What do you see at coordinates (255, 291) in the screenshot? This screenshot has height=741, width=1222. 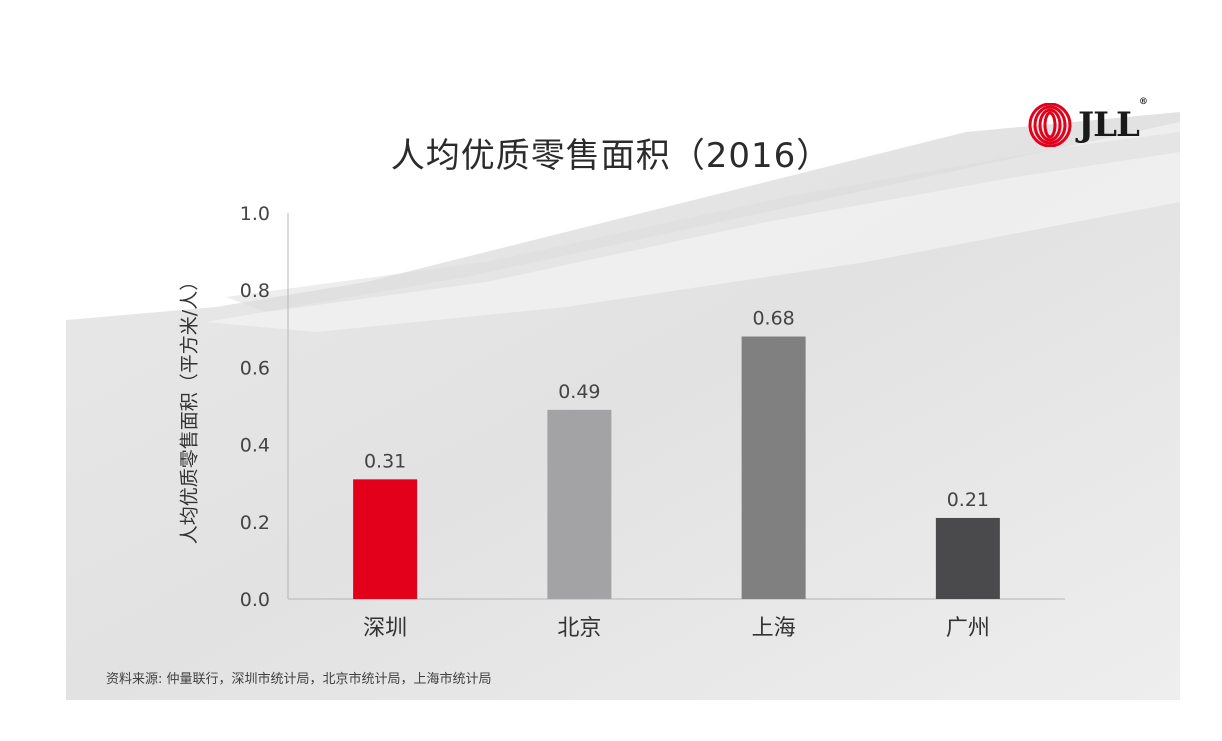 I see `y-tick-label: 0.8` at bounding box center [255, 291].